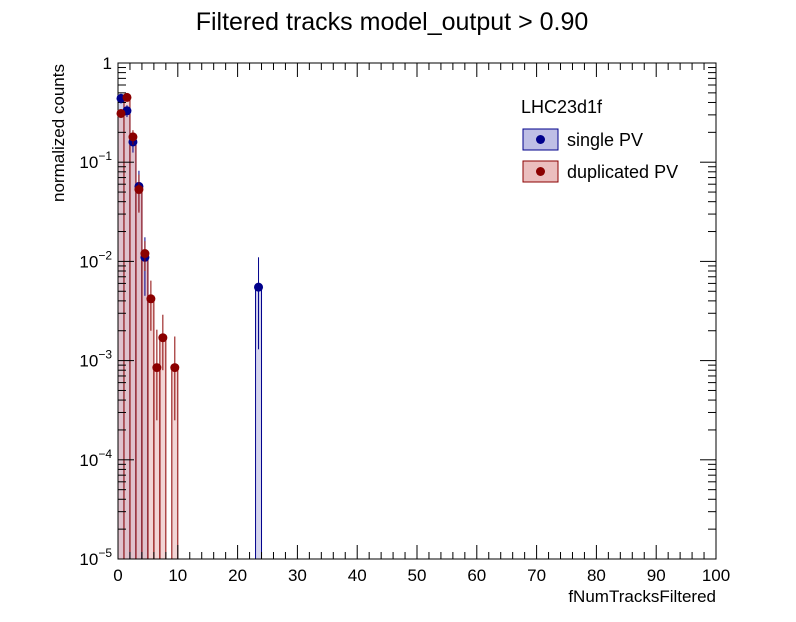 The height and width of the screenshot is (622, 796). I want to click on y-tick-label: 10⁻², so click(95, 259).